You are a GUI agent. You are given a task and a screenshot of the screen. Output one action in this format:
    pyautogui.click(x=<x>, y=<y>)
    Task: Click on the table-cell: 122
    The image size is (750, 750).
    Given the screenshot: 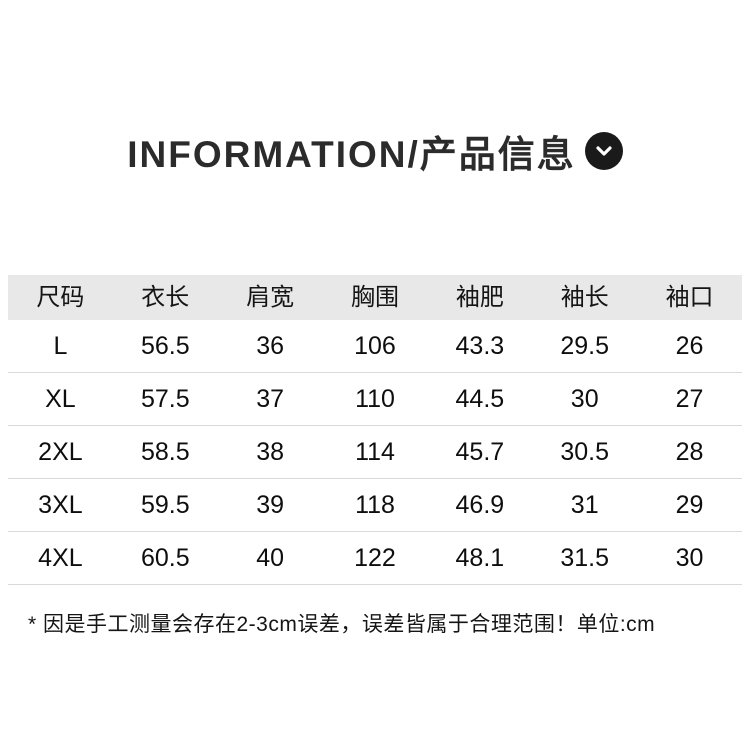 What is the action you would take?
    pyautogui.click(x=375, y=557)
    